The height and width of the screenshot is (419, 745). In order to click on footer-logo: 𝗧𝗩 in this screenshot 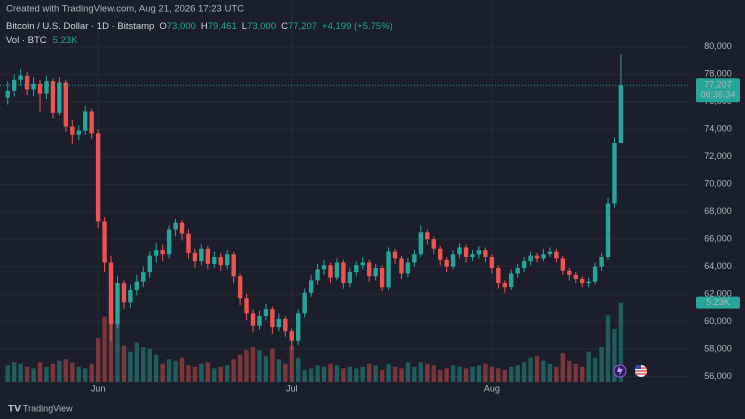, I will do `click(14, 408)`.